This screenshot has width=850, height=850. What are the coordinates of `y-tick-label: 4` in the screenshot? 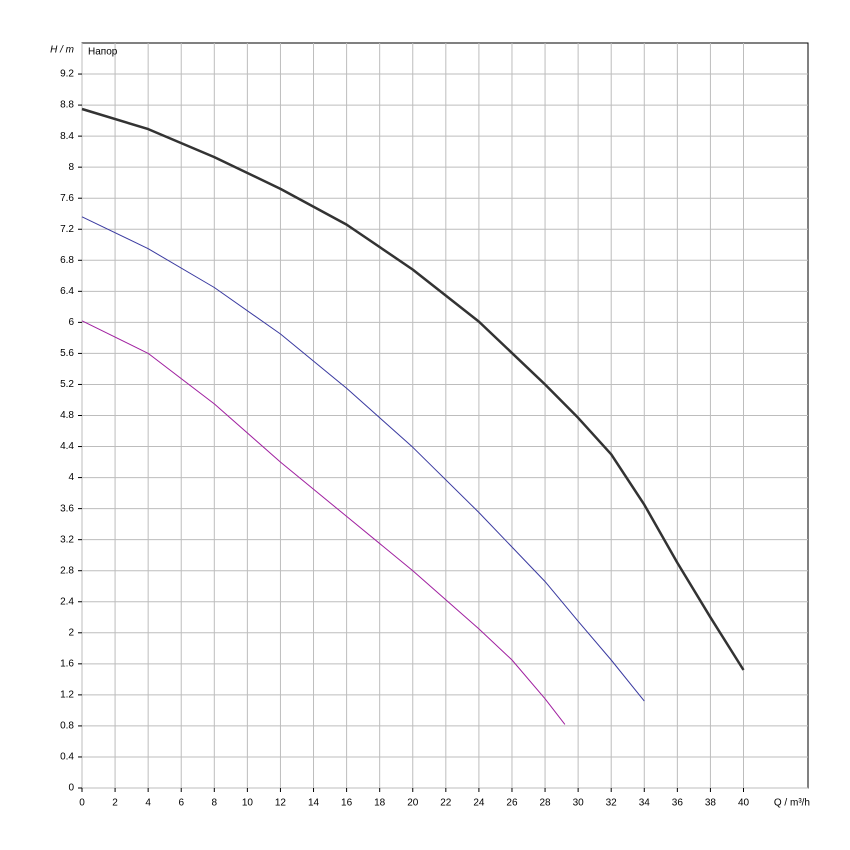 It's located at (71, 477).